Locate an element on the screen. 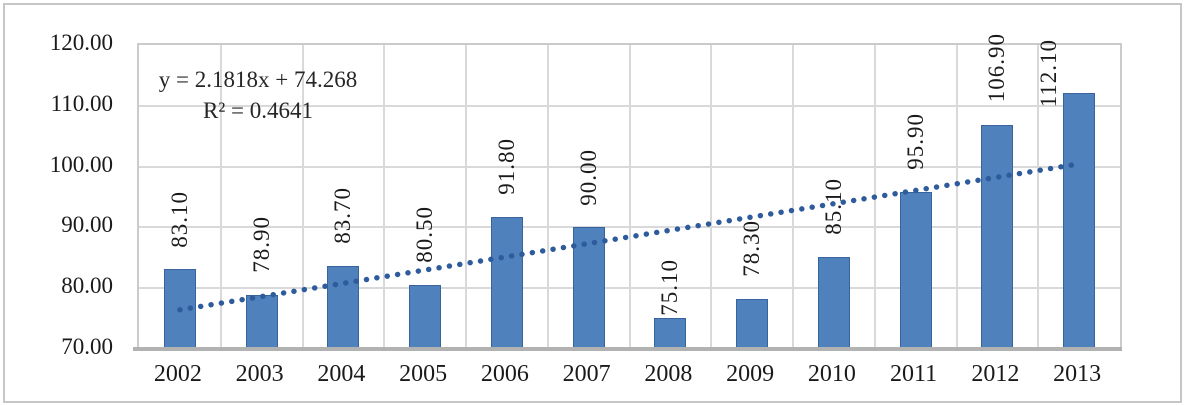 The width and height of the screenshot is (1185, 406). bar-value-label: 90.00 is located at coordinates (588, 177).